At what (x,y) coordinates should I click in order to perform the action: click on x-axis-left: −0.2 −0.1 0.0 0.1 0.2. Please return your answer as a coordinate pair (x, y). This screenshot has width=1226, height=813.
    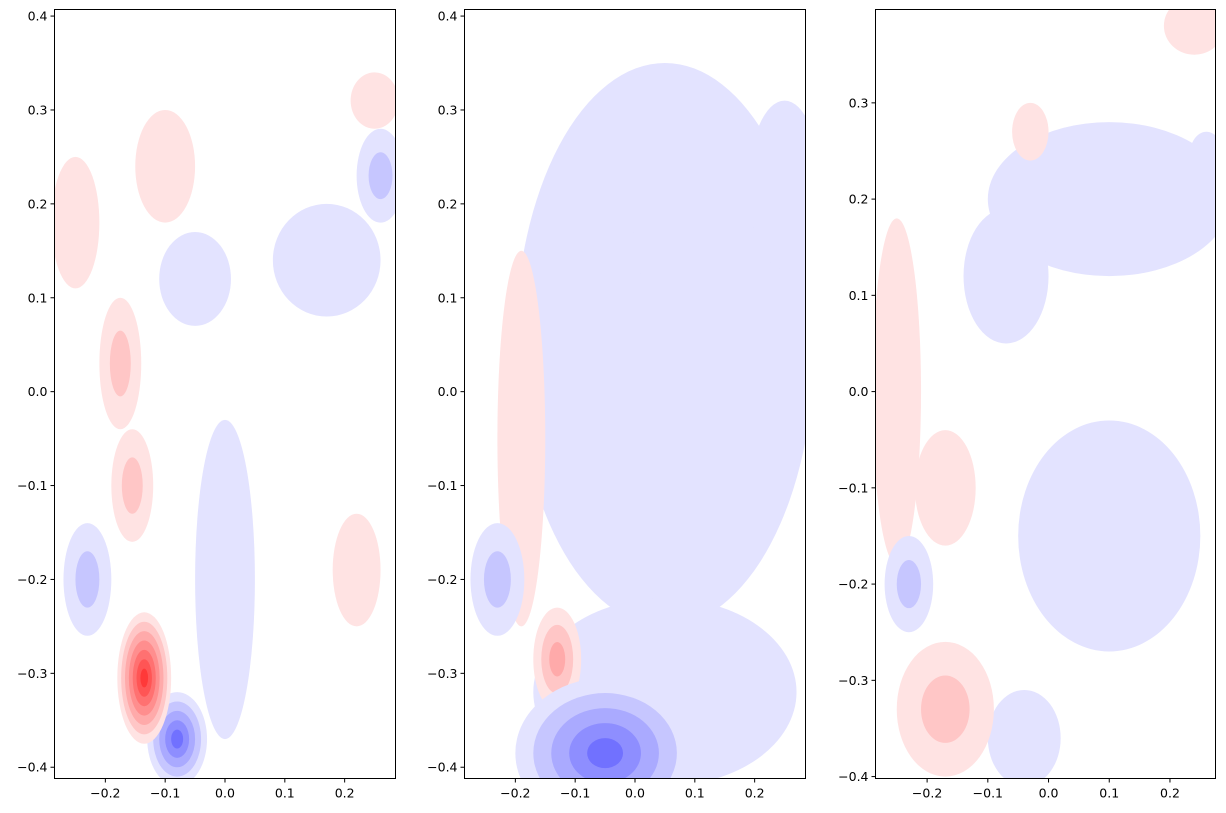
    Looking at the image, I should click on (222, 789).